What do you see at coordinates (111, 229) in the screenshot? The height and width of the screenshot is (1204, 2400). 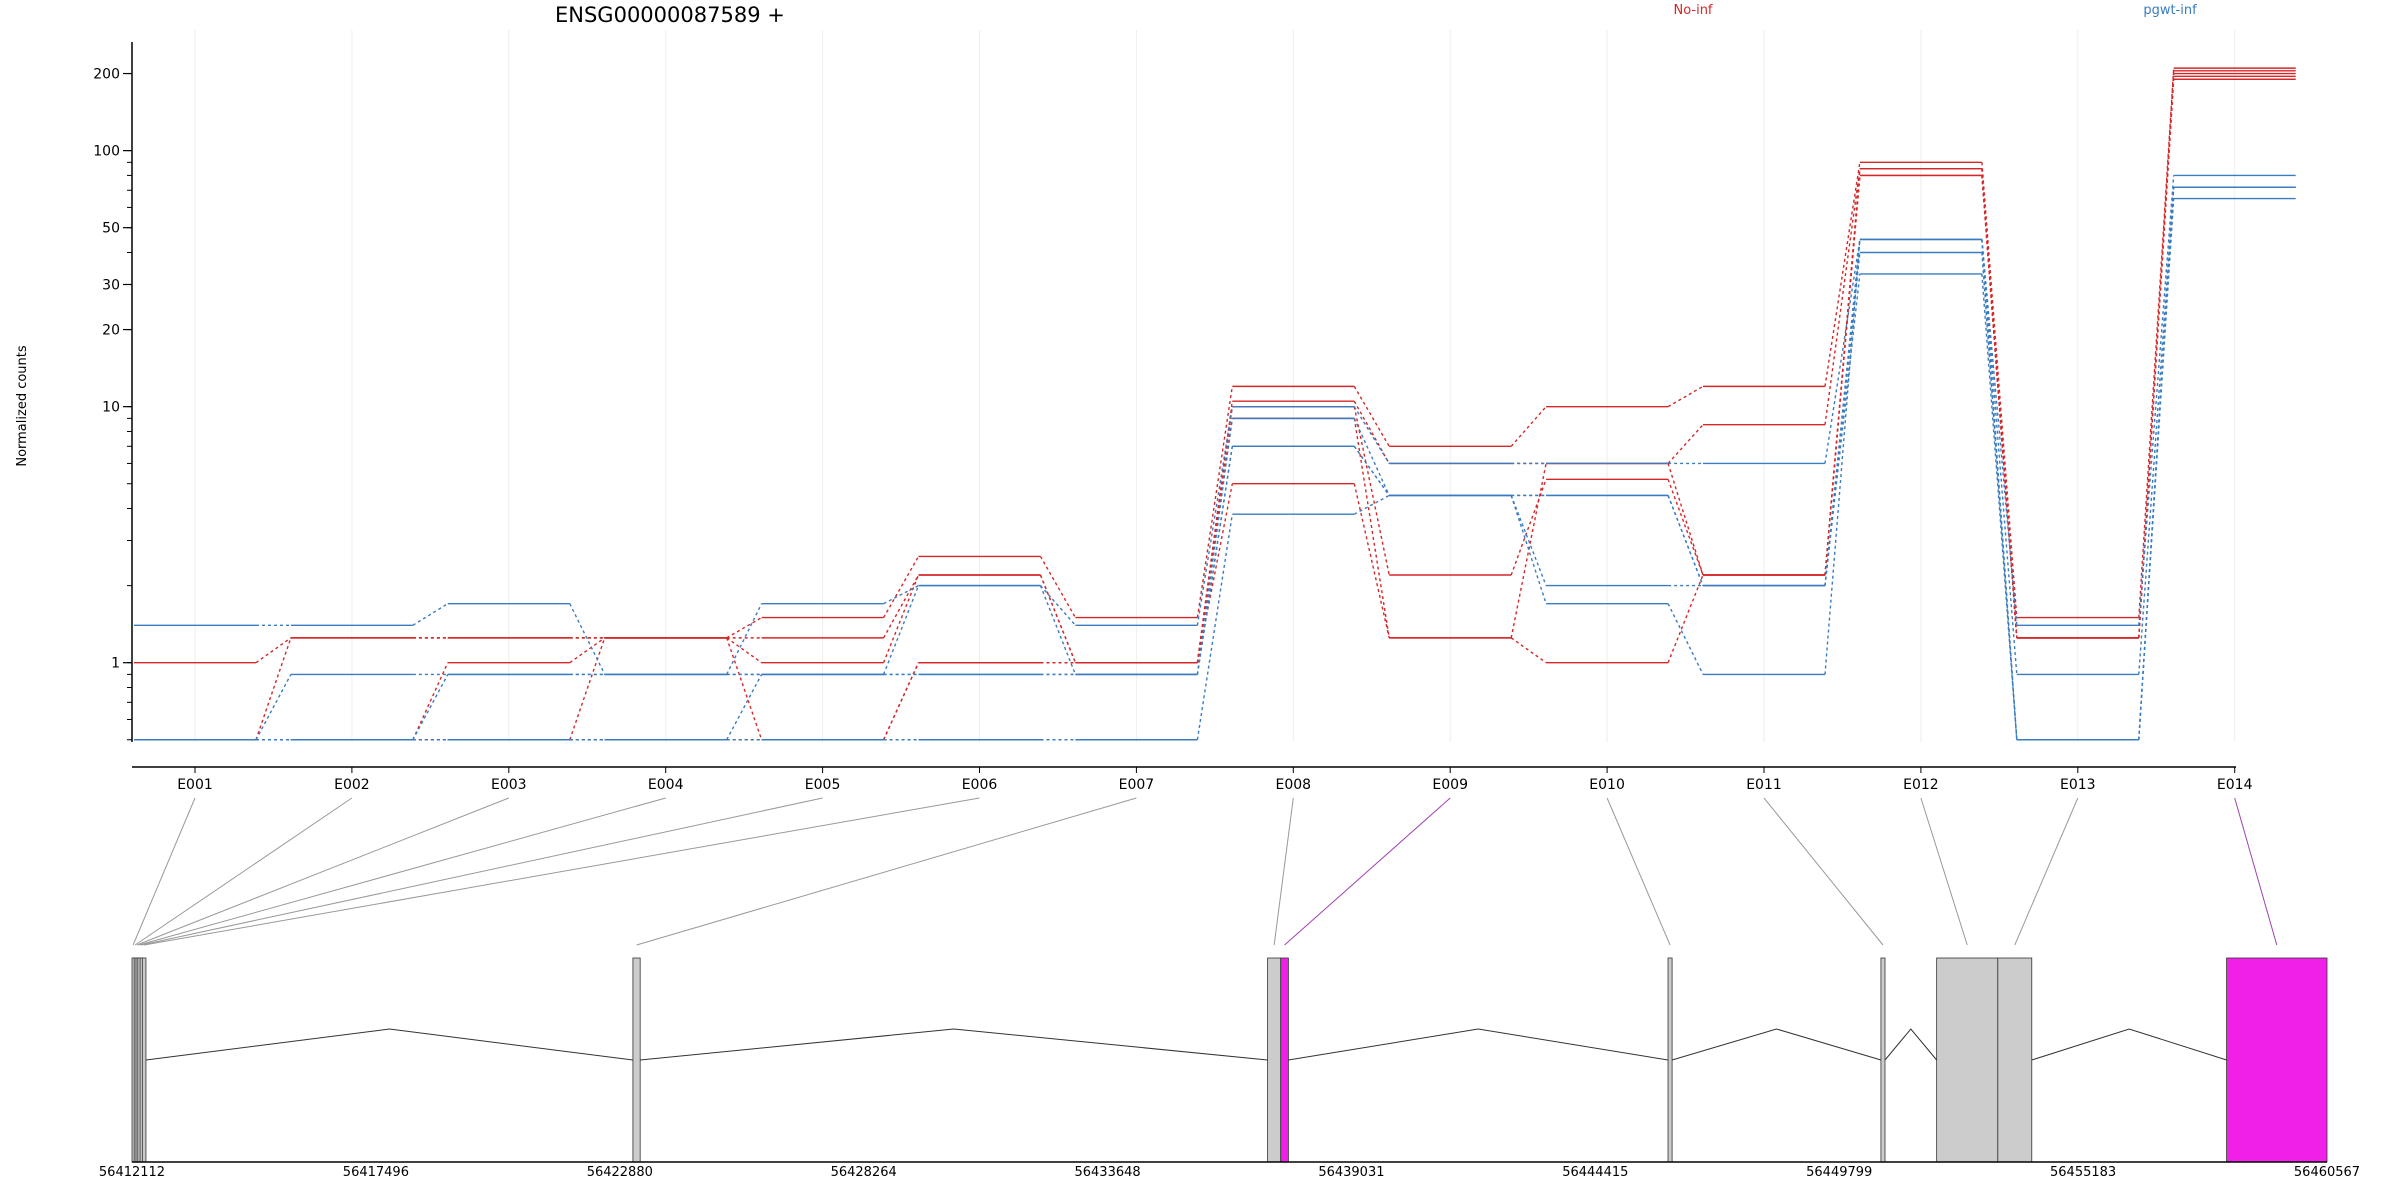 I see `y-tick-label-50: 50` at bounding box center [111, 229].